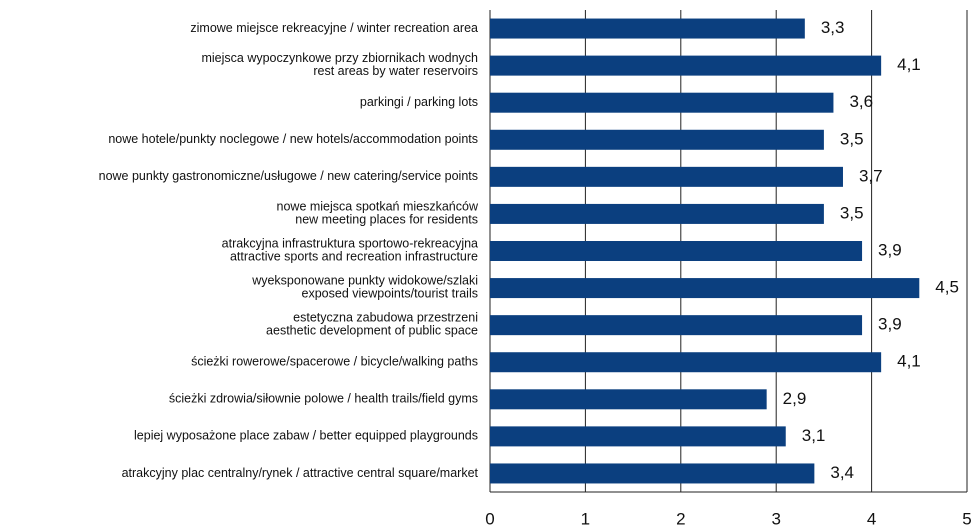 This screenshot has height=529, width=975. I want to click on data-label: 3,3, so click(833, 27).